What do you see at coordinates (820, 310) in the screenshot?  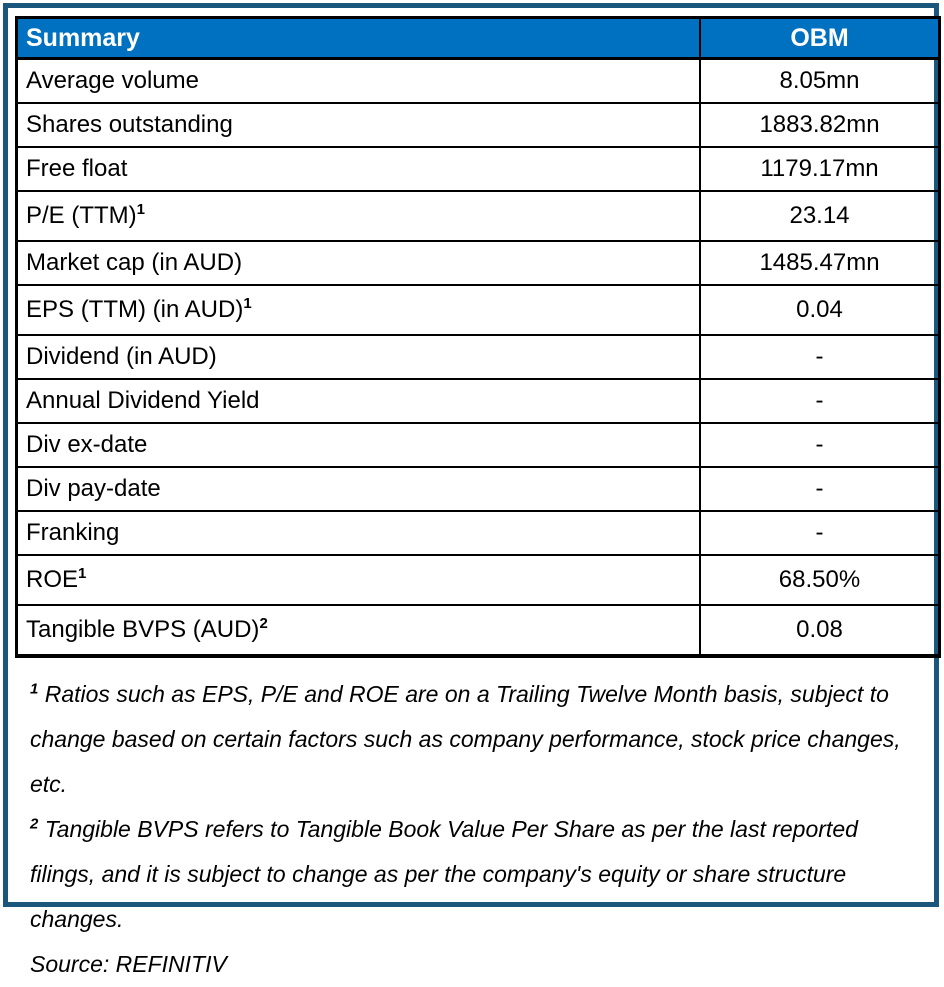 I see `row-value: 0.04` at bounding box center [820, 310].